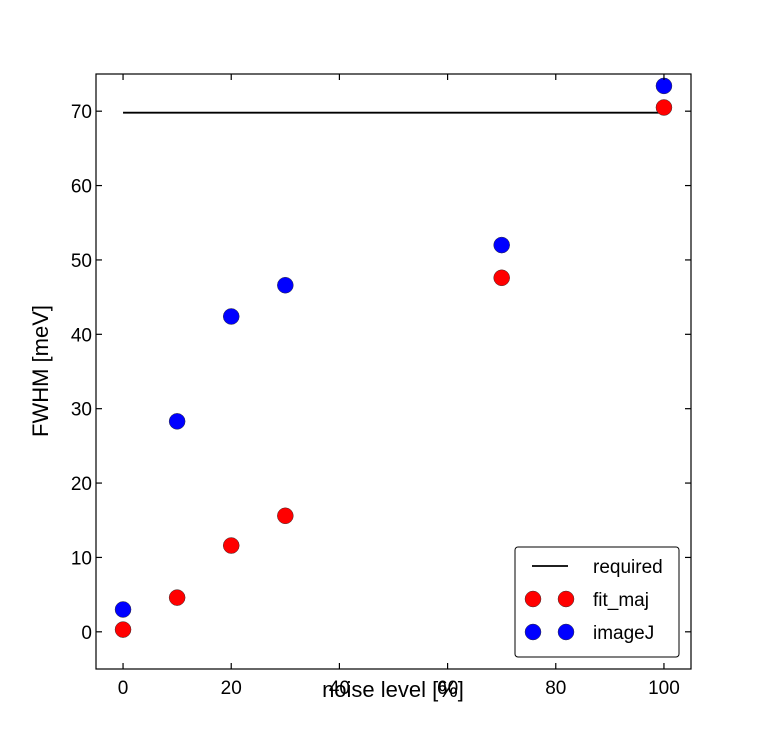 Image resolution: width=768 pixels, height=744 pixels. I want to click on x-tick-label: 60, so click(447, 688).